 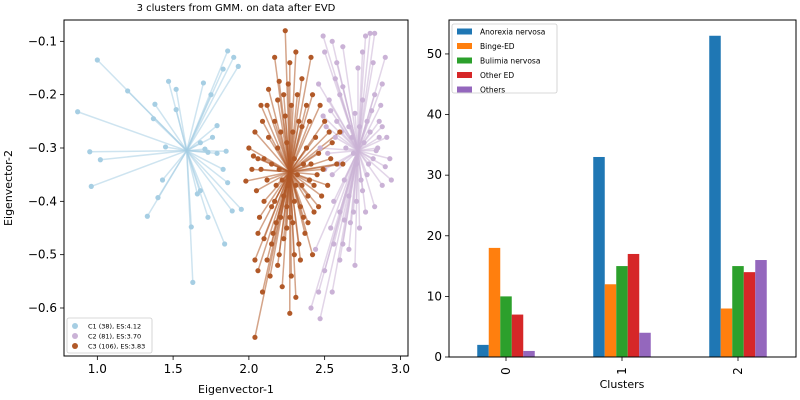 I want to click on bar-x-axis: 0 1 2, so click(x=622, y=366).